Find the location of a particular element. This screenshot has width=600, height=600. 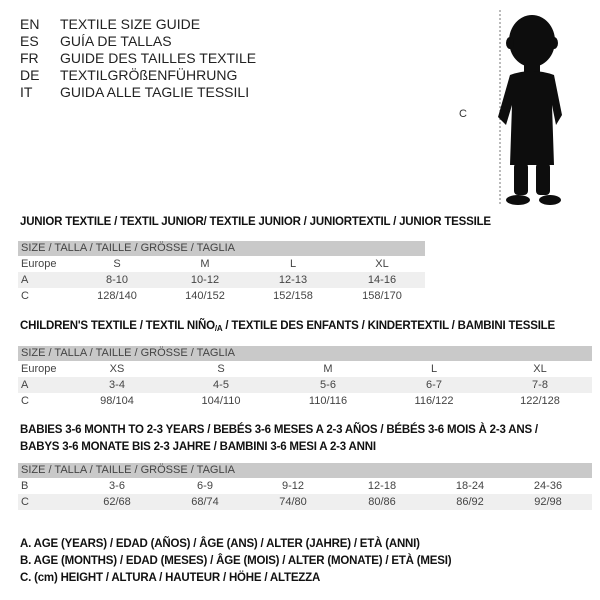

table-cell: 68/74 is located at coordinates (205, 502).